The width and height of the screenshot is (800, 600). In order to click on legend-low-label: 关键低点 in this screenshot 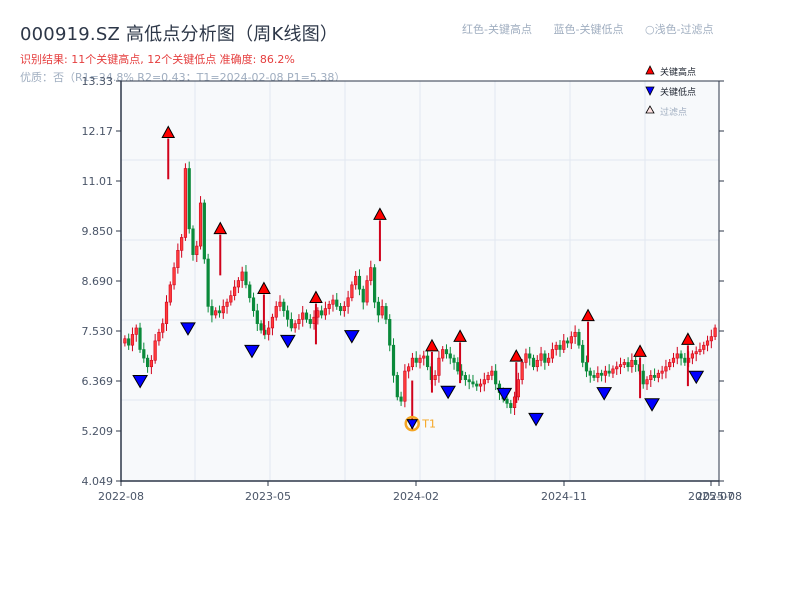, I will do `click(678, 92)`.